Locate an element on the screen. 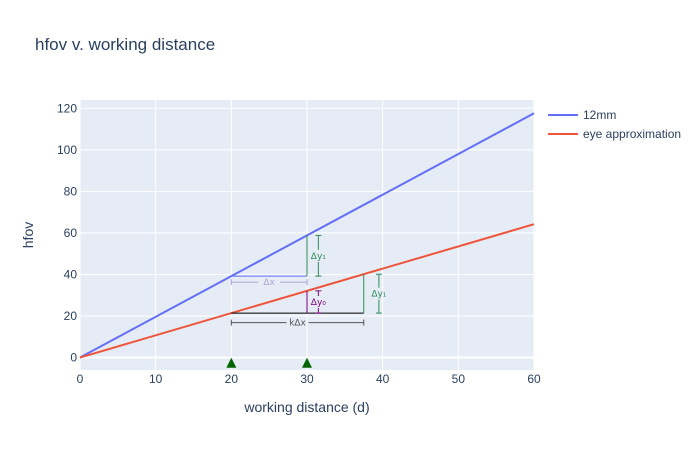  annotation-bracket: Δx is located at coordinates (269, 283).